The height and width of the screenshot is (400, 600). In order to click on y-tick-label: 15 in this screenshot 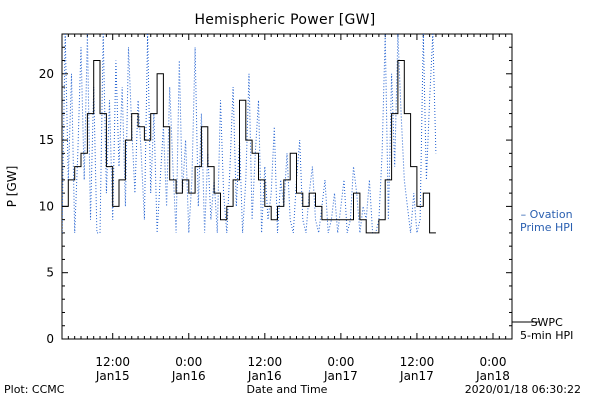, I will do `click(46, 140)`.